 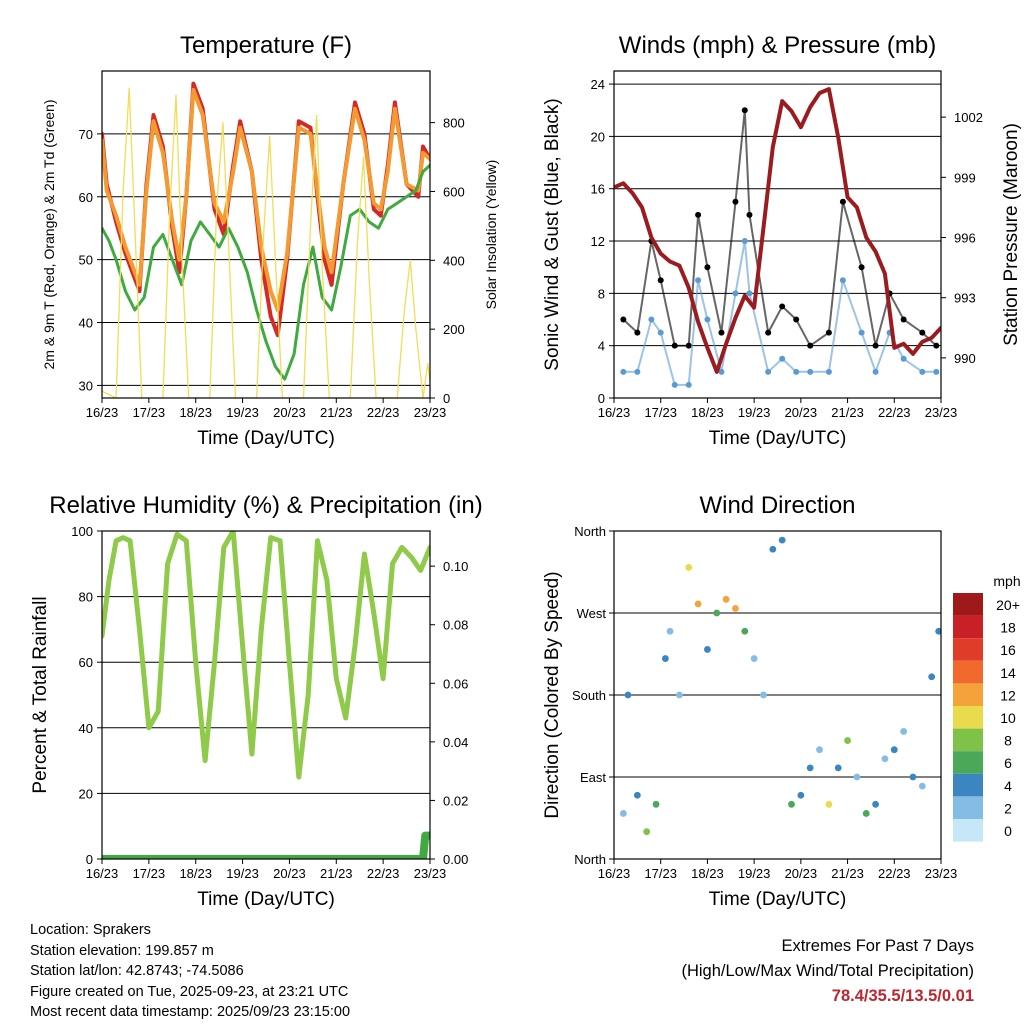 I want to click on winds-plot-area, so click(x=777, y=237).